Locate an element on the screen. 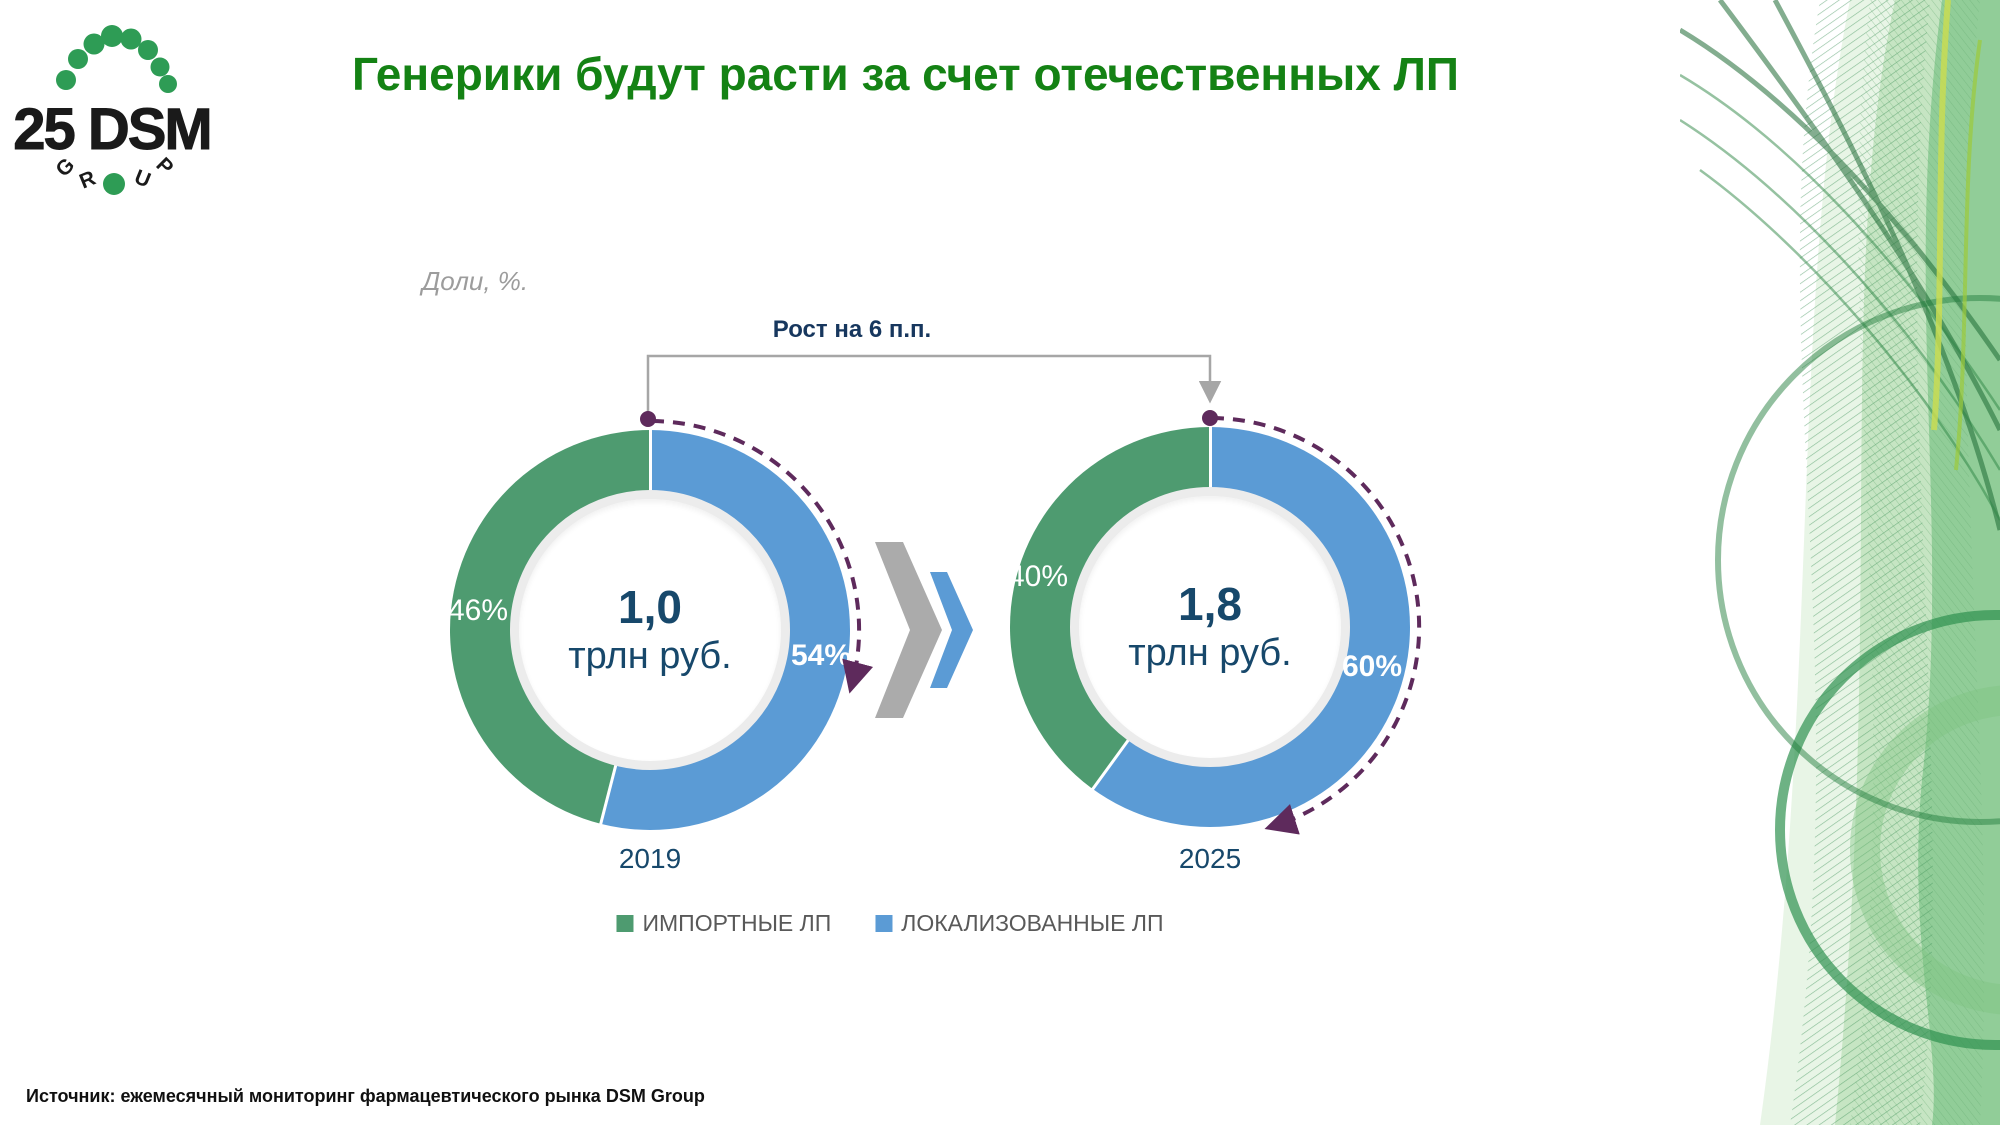 The width and height of the screenshot is (2000, 1125). legend-swatch-imported is located at coordinates (625, 923).